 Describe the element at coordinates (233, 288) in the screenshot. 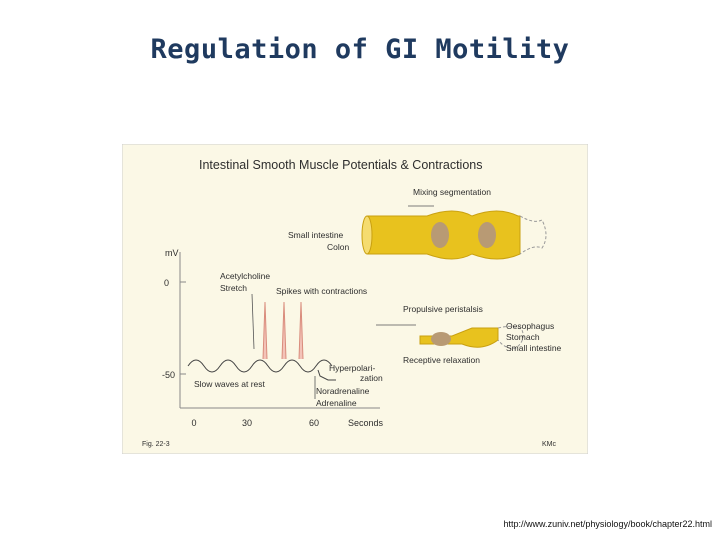

I see `label-stretch: Stretch` at that location.